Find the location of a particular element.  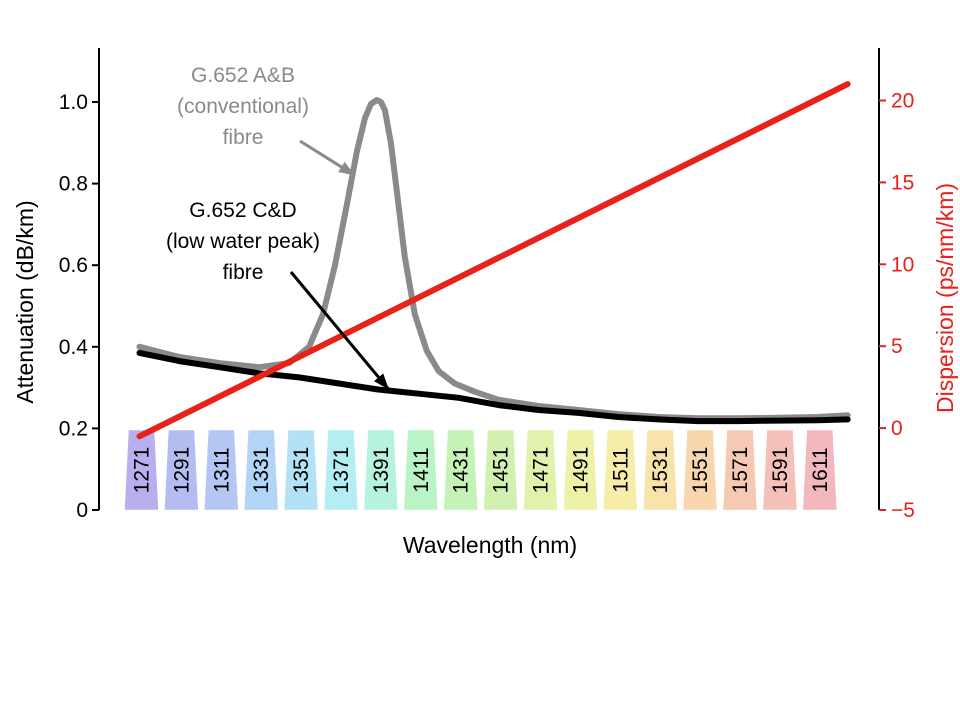

channel-band-label: 1291 is located at coordinates (181, 470).